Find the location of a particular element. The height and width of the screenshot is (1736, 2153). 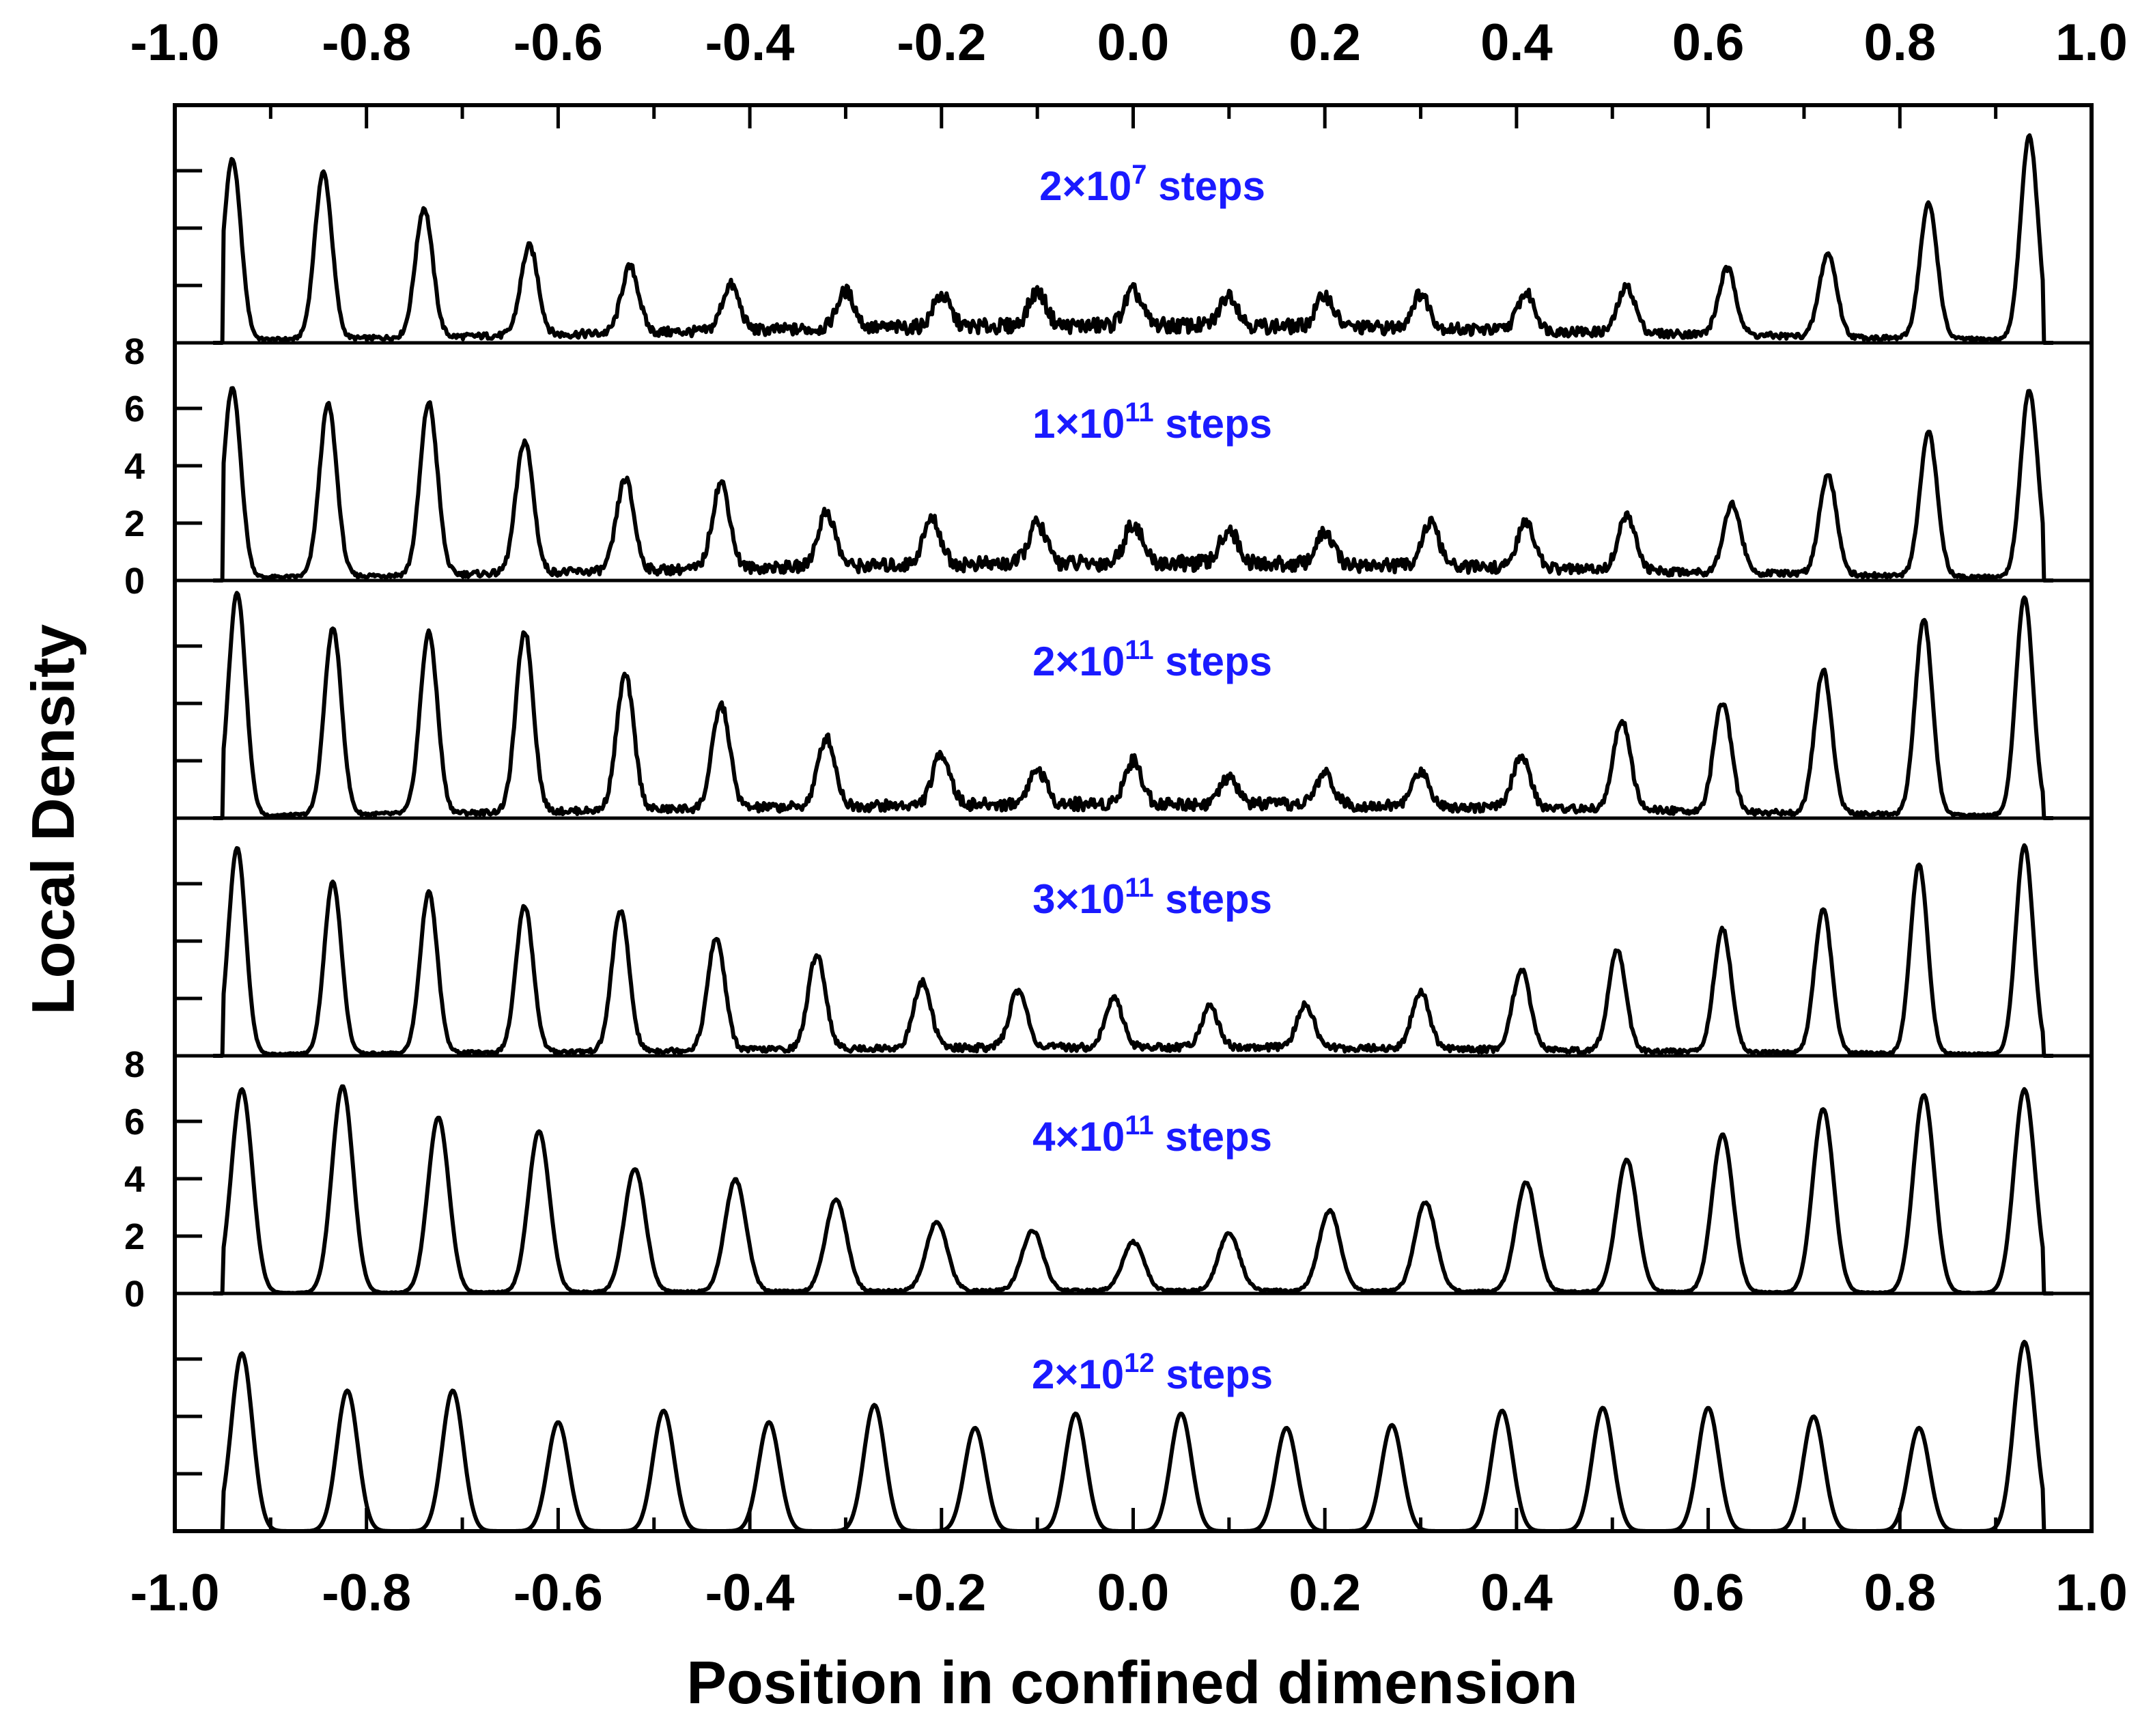

x-tick-label-top: 0.2 is located at coordinates (1325, 43).